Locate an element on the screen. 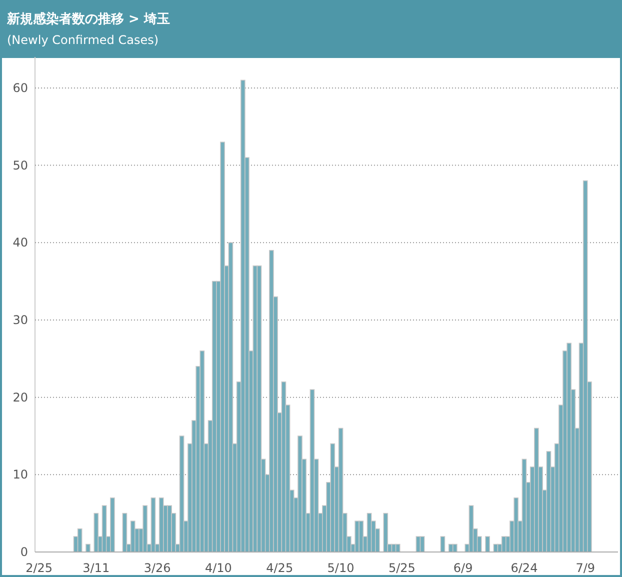 The height and width of the screenshot is (577, 622). y-tick-label: 40 is located at coordinates (20, 243).